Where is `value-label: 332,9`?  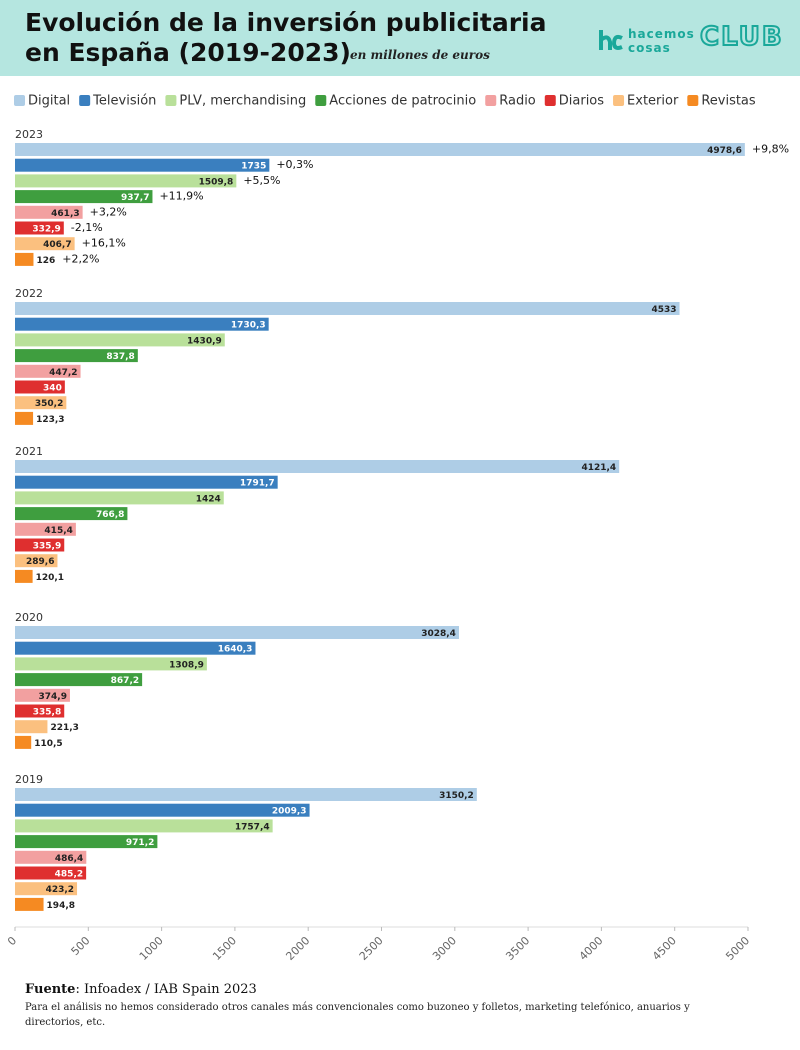
value-label: 332,9 is located at coordinates (46, 230).